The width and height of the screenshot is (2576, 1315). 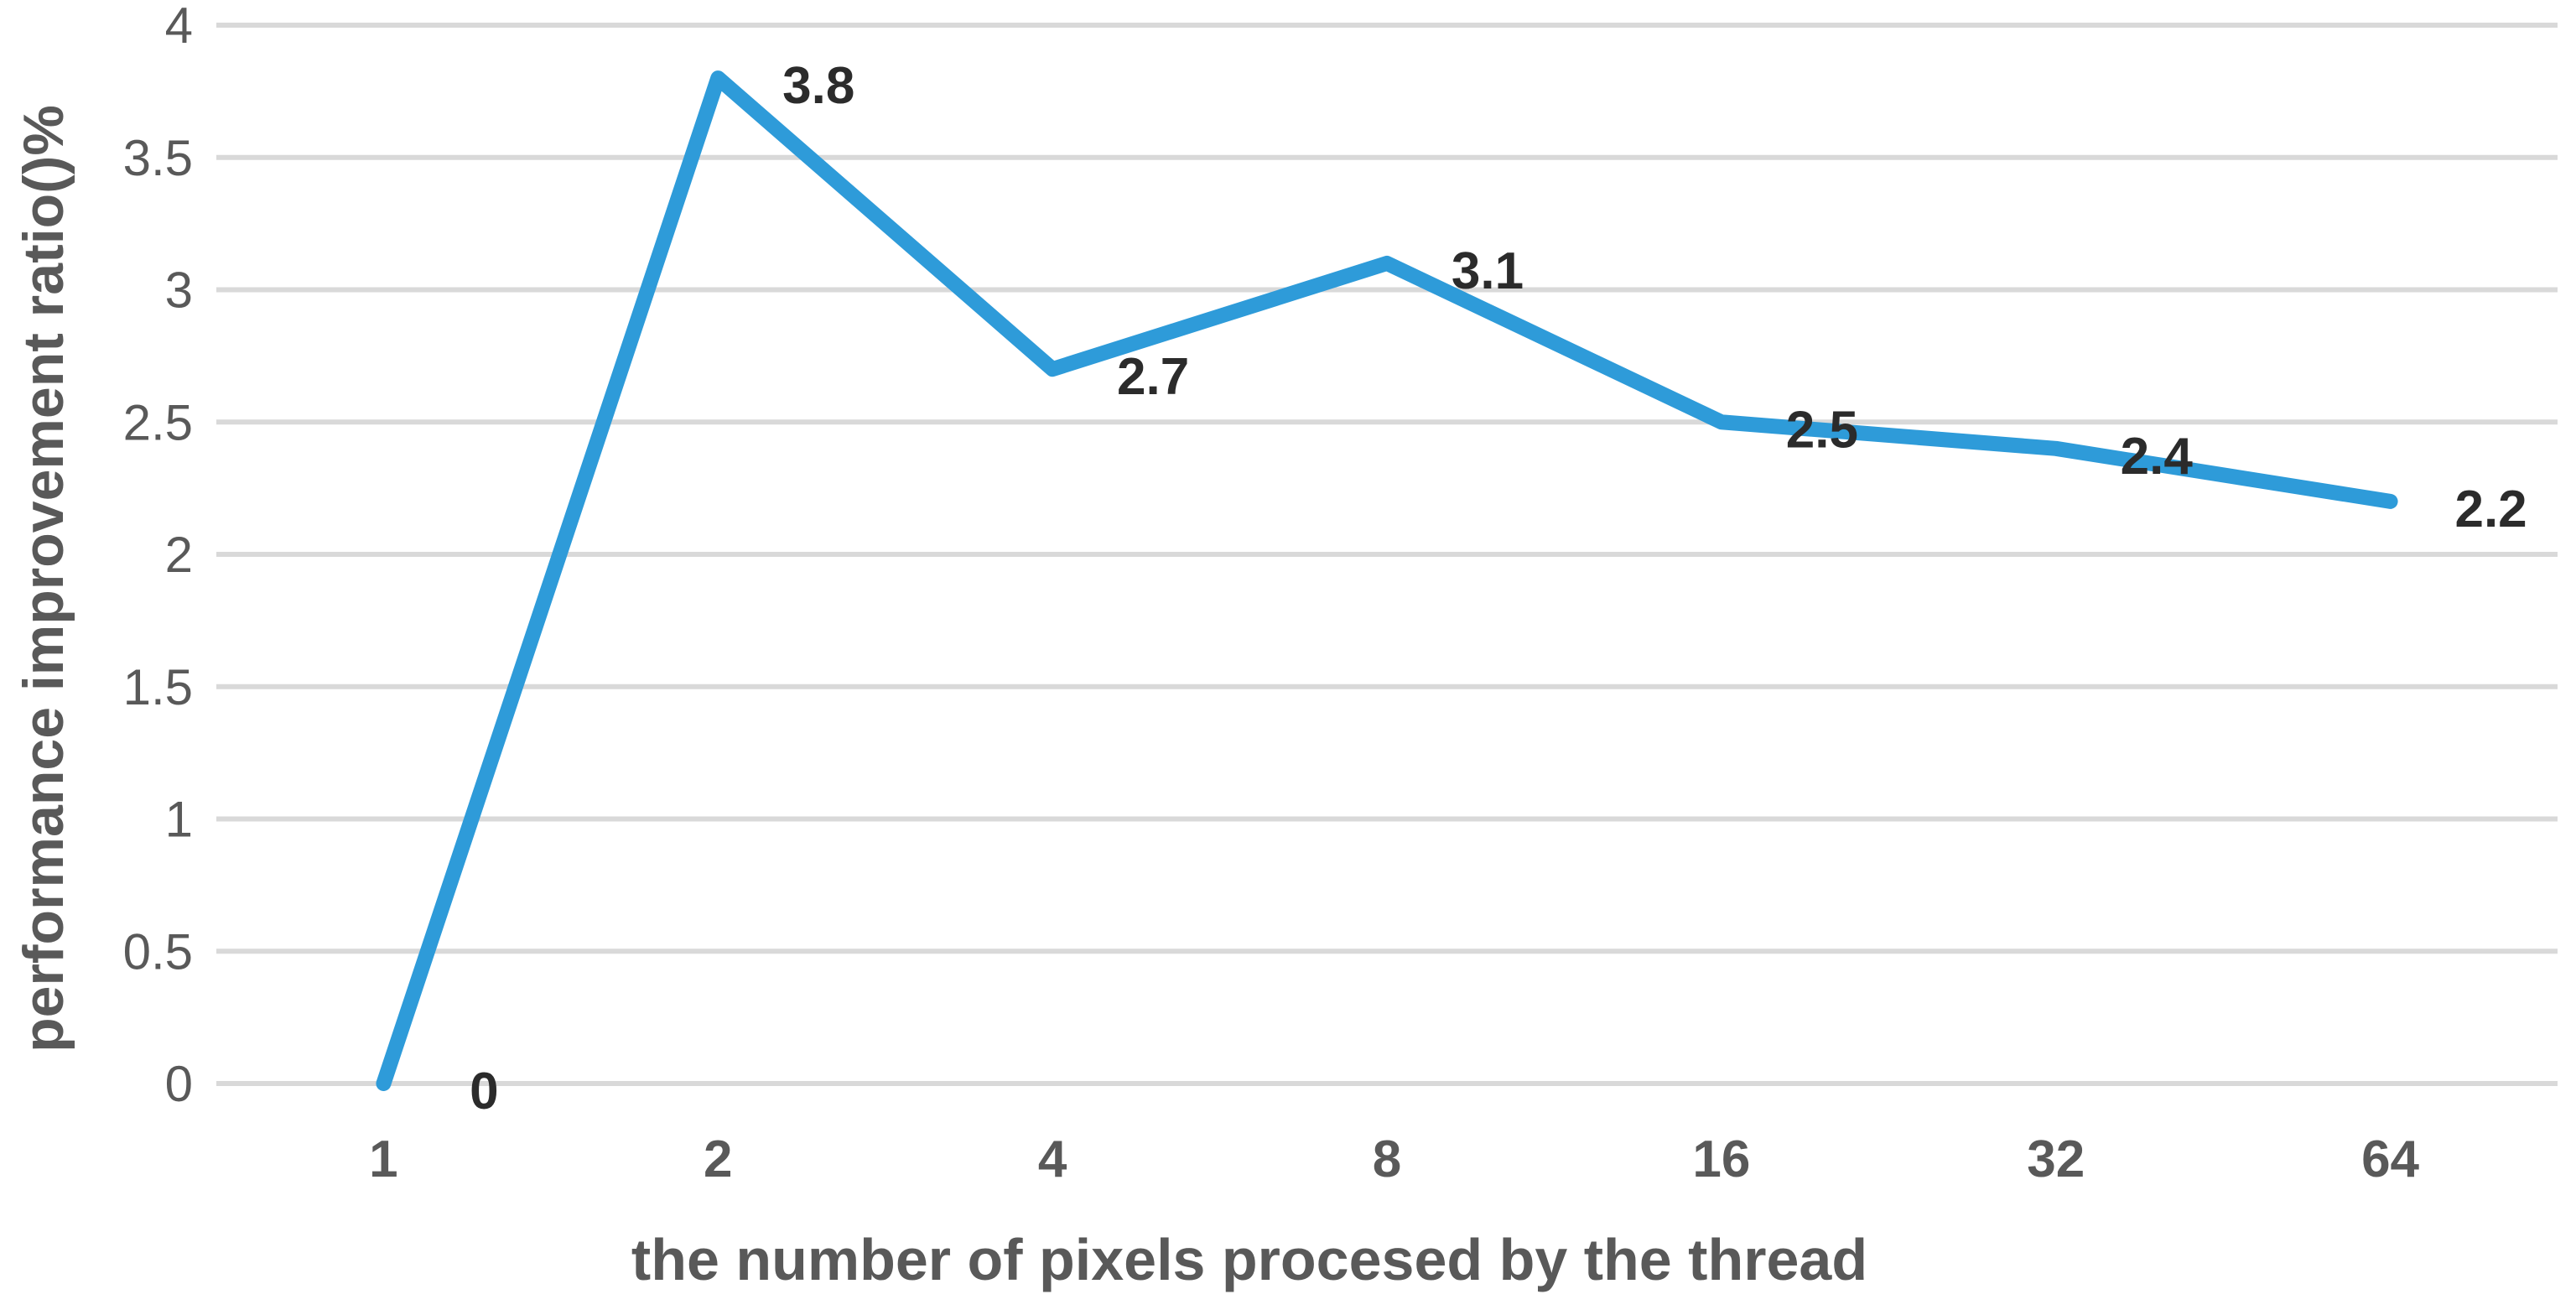 What do you see at coordinates (1721, 1159) in the screenshot?
I see `x-tick-label: 16` at bounding box center [1721, 1159].